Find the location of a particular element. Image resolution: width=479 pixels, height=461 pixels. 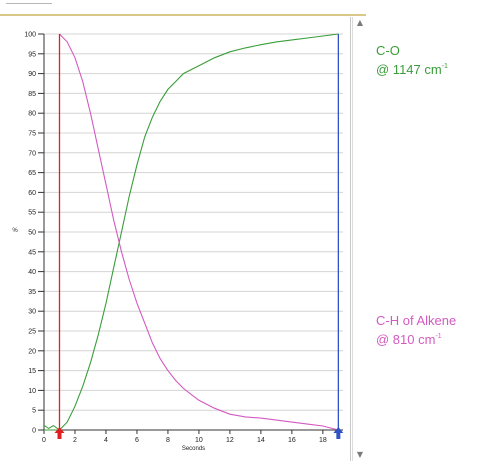

y-tick-label: 30 is located at coordinates (32, 312).